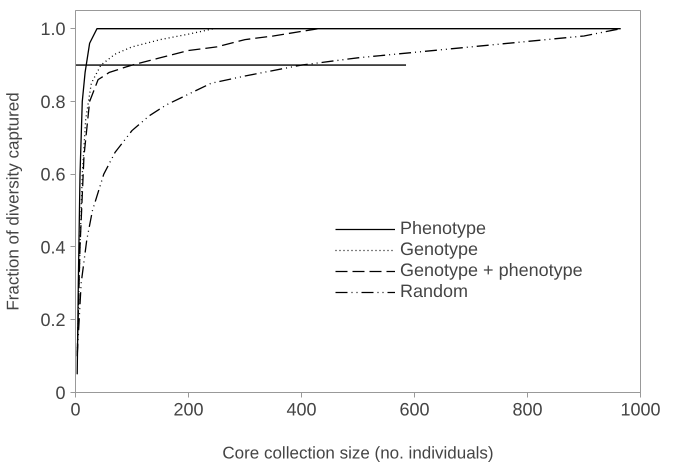 The image size is (680, 473). I want to click on x-tick-label: 600, so click(414, 410).